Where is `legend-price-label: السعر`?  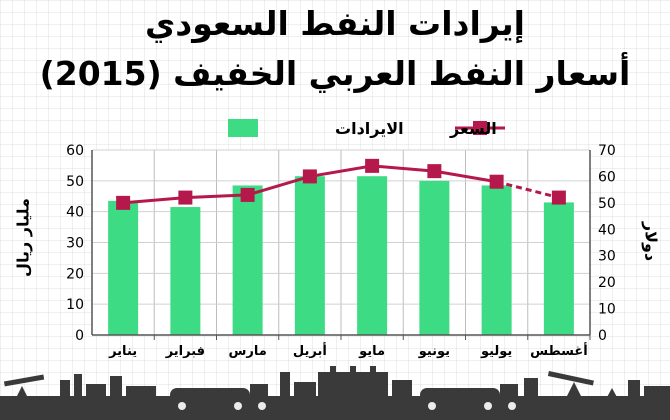 legend-price-label: السعر is located at coordinates (473, 128).